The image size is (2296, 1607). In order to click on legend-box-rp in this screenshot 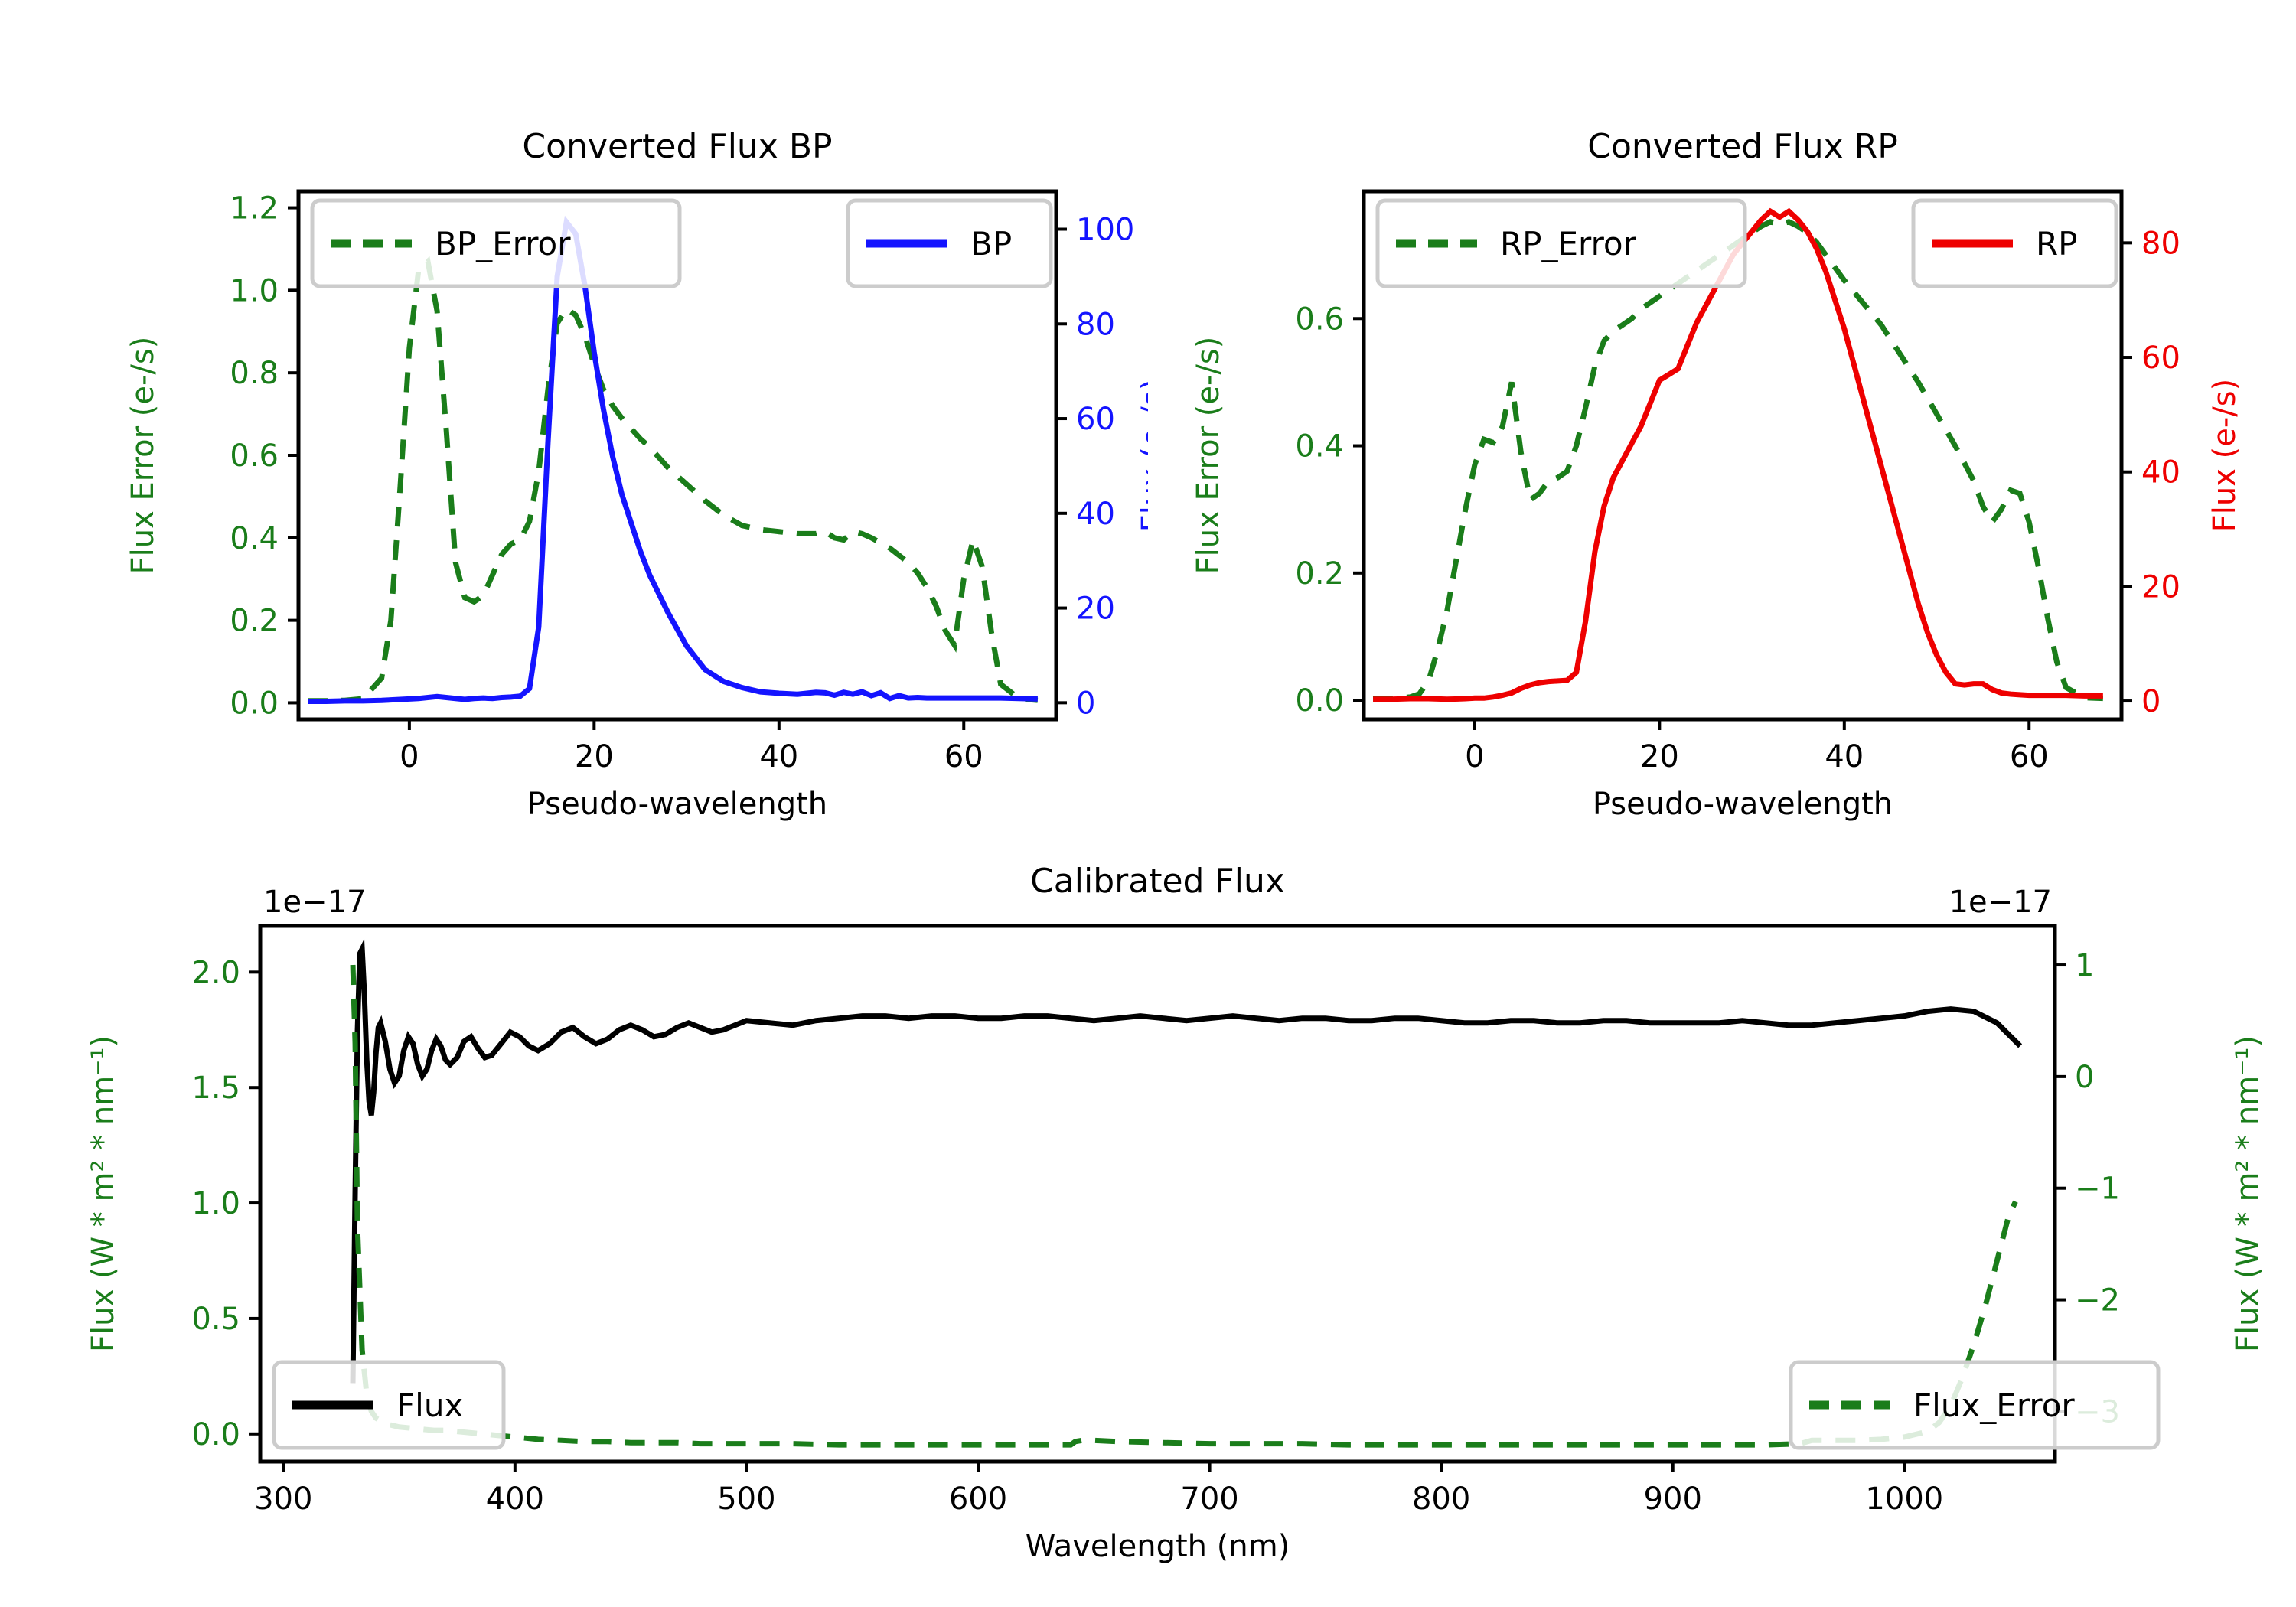, I will do `click(2014, 243)`.